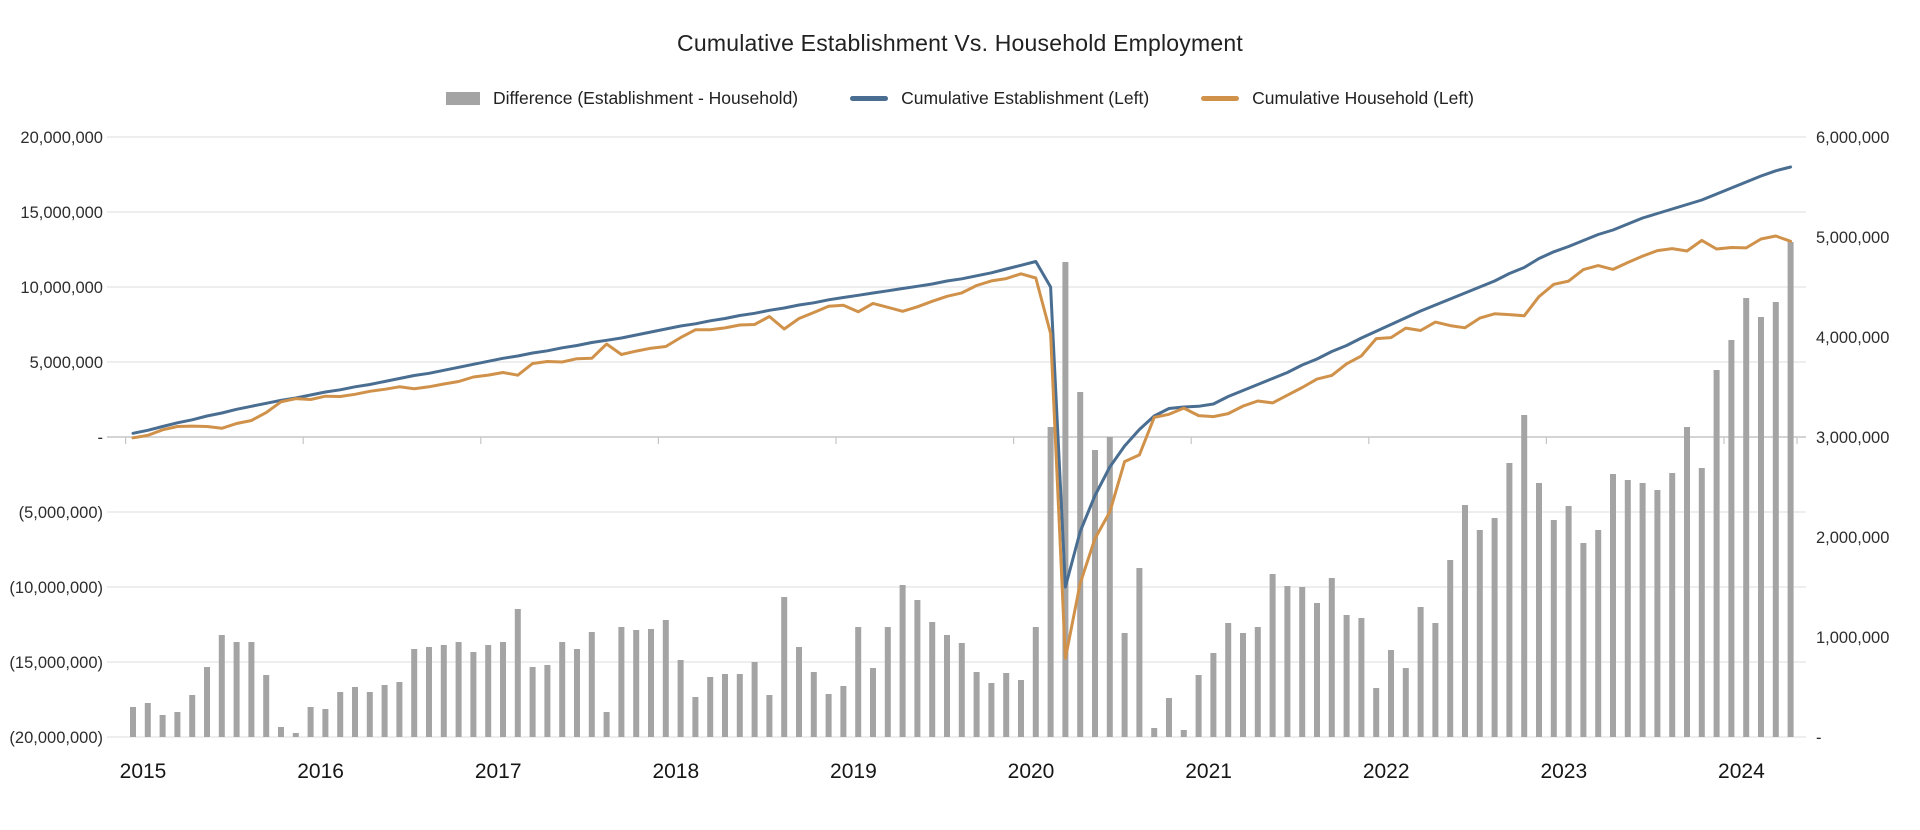 This screenshot has width=1920, height=830. I want to click on legend-item: Difference (Establishment - Household), so click(622, 98).